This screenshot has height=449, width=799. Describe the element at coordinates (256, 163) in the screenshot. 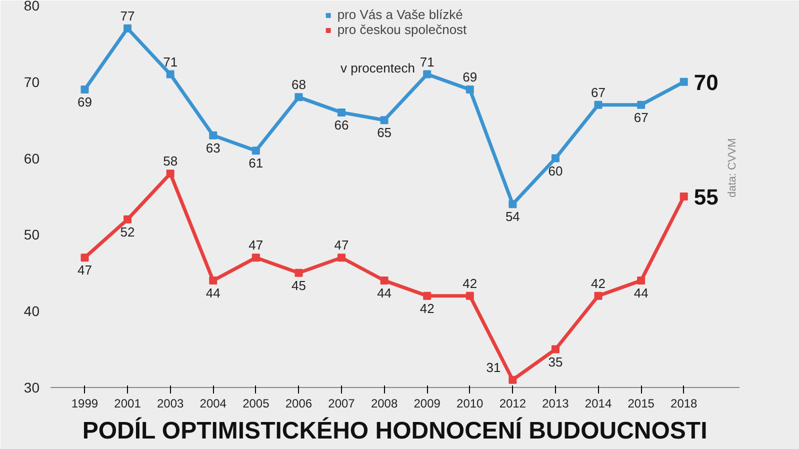

I see `data-label: 61` at that location.